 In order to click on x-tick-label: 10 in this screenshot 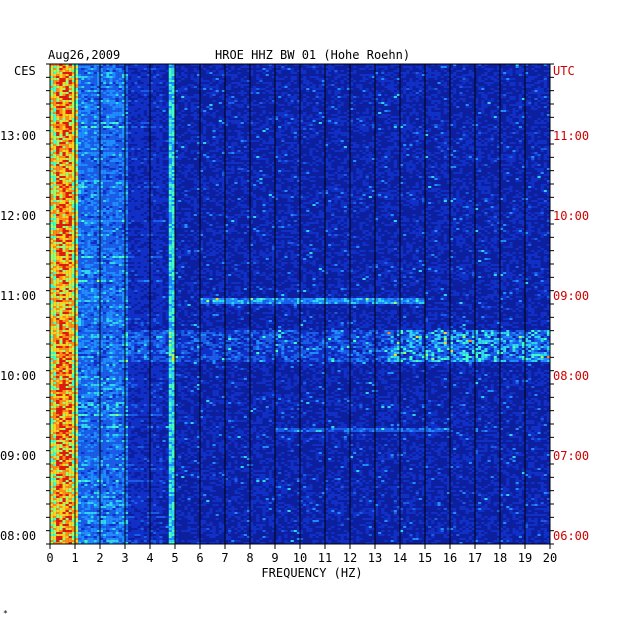, I will do `click(300, 558)`.